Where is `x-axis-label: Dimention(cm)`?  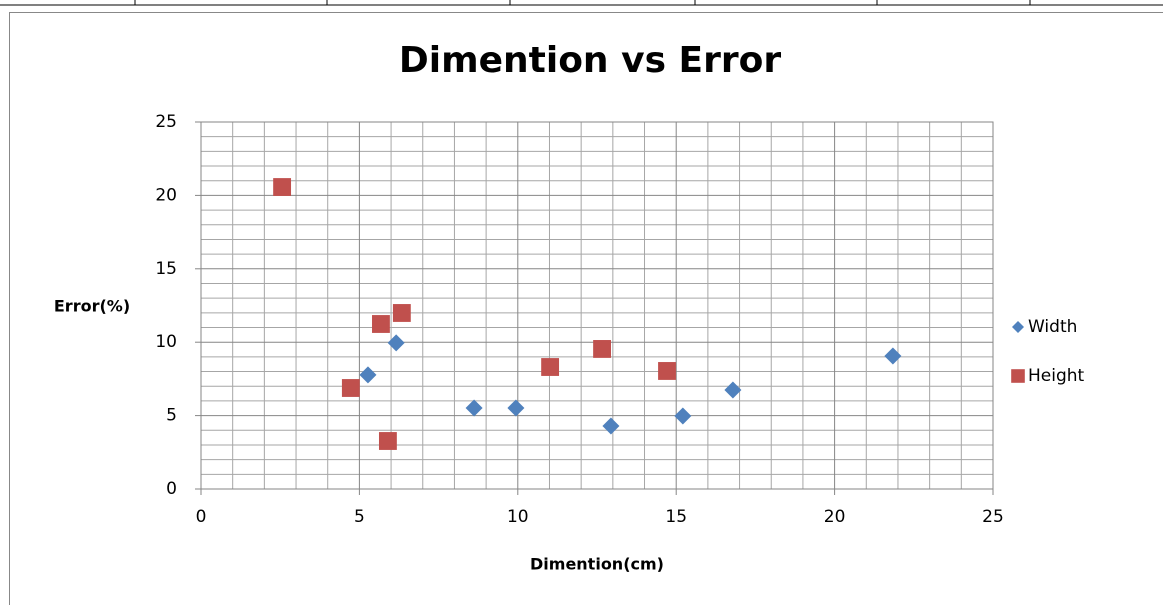 x-axis-label: Dimention(cm) is located at coordinates (597, 564).